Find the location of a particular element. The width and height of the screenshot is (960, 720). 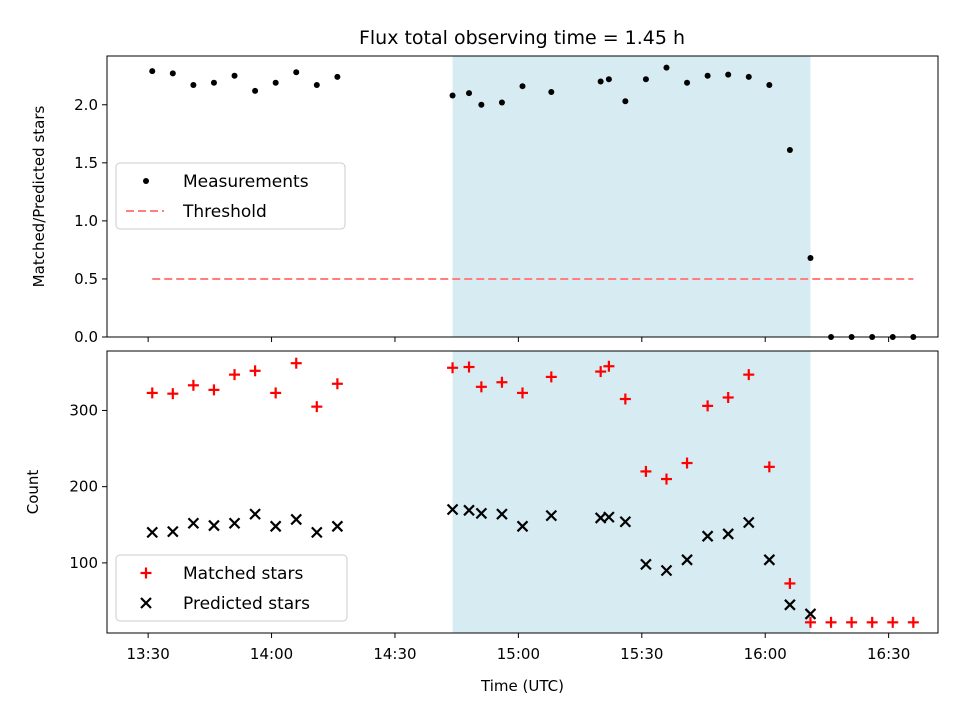

y-tick-label: 1.5 is located at coordinates (86, 163).